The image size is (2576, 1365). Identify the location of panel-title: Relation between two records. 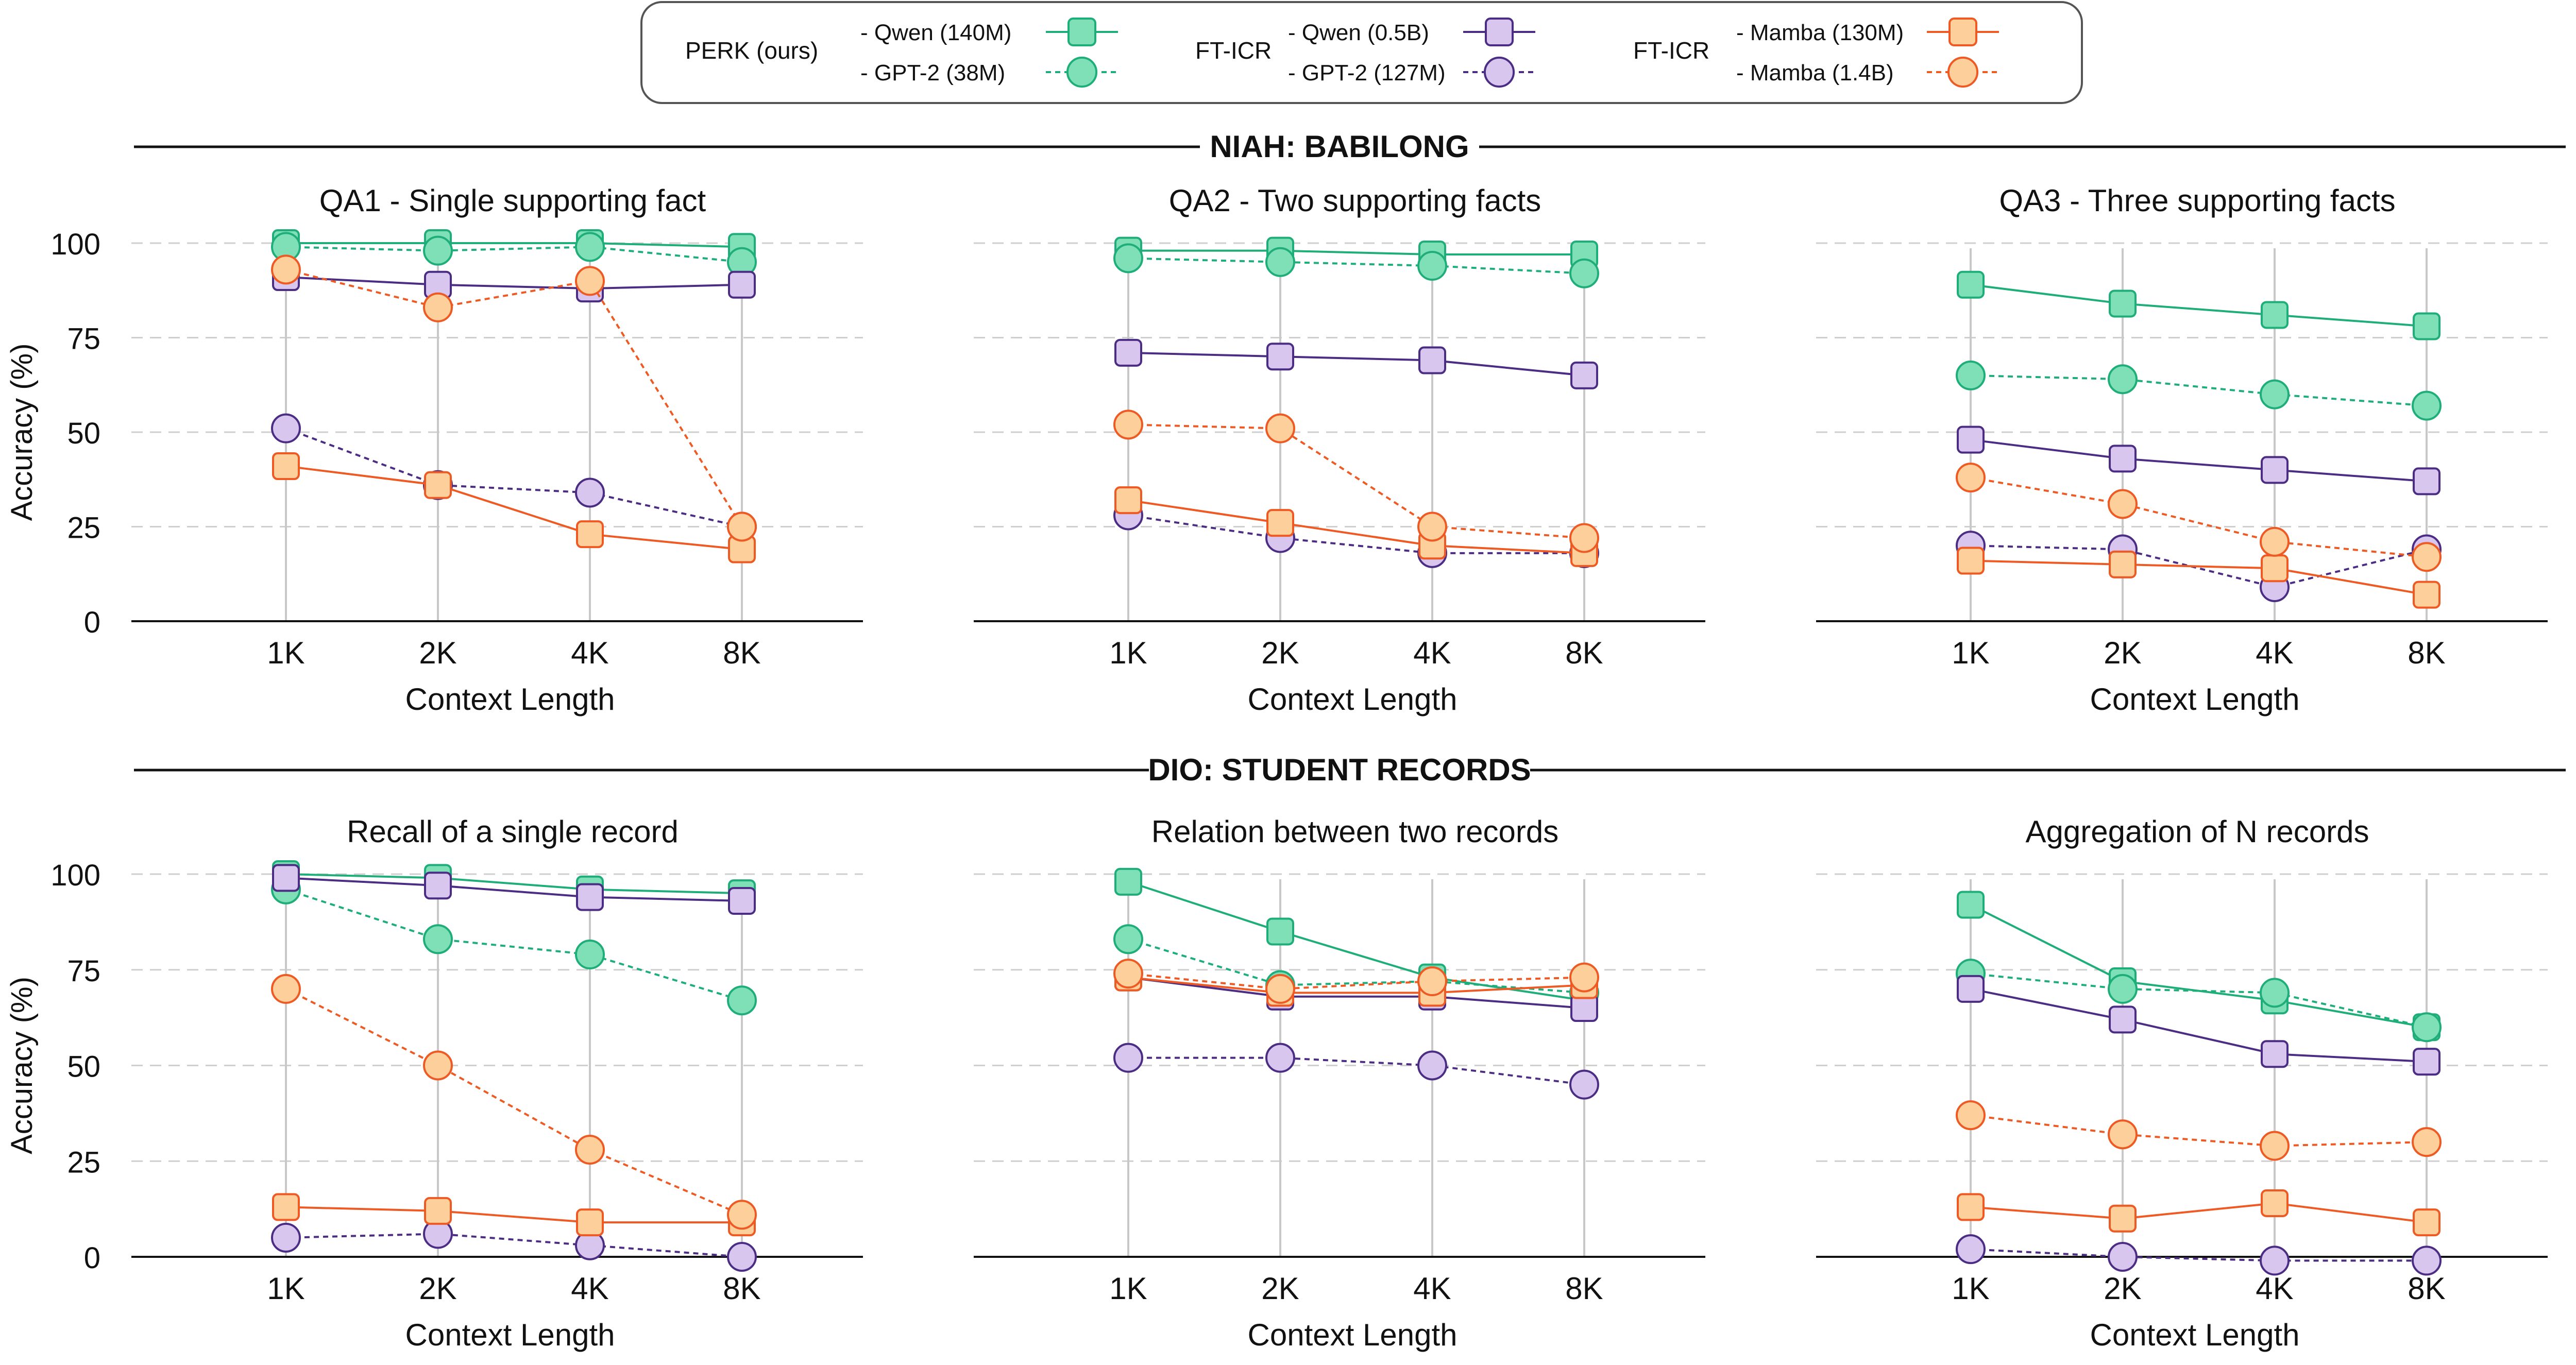
(1354, 831).